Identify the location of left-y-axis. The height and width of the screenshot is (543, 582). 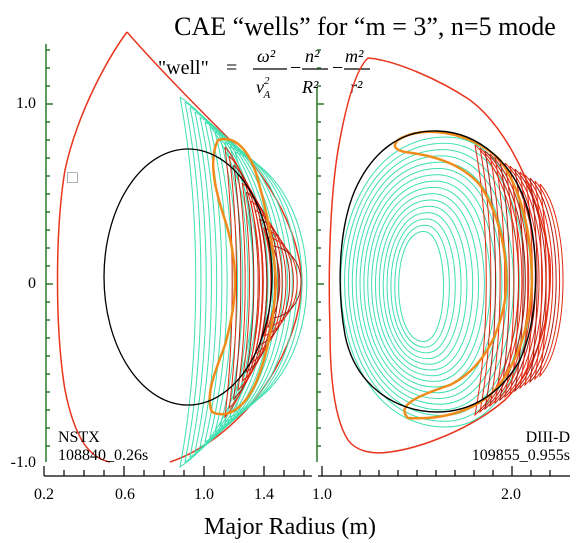
(49, 253).